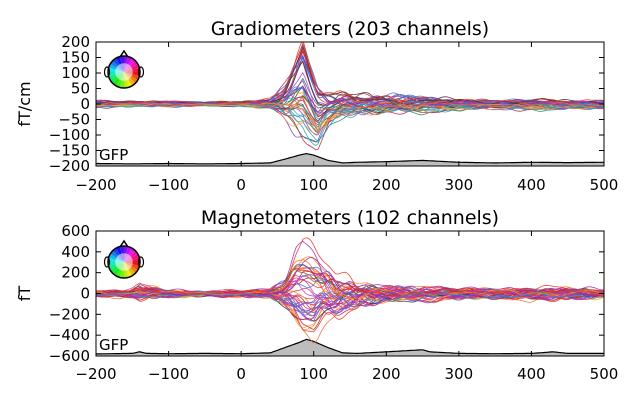  Describe the element at coordinates (69, 135) in the screenshot. I see `y-tick-label: −100` at that location.